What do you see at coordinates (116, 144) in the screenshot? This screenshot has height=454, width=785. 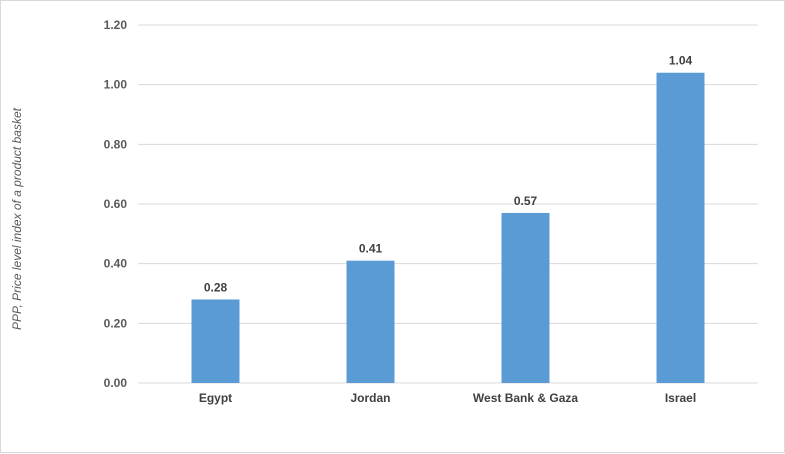 I see `y-tick-label: 0.80` at bounding box center [116, 144].